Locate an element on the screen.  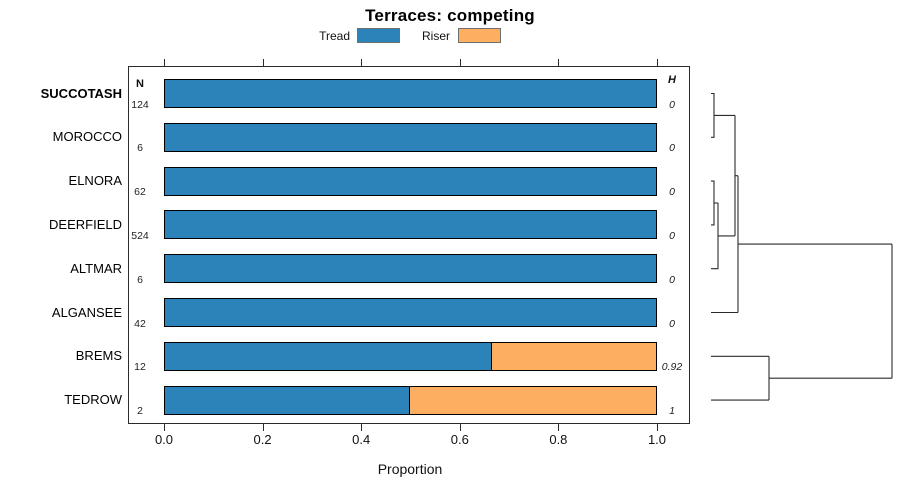
h-column-header: H is located at coordinates (672, 80).